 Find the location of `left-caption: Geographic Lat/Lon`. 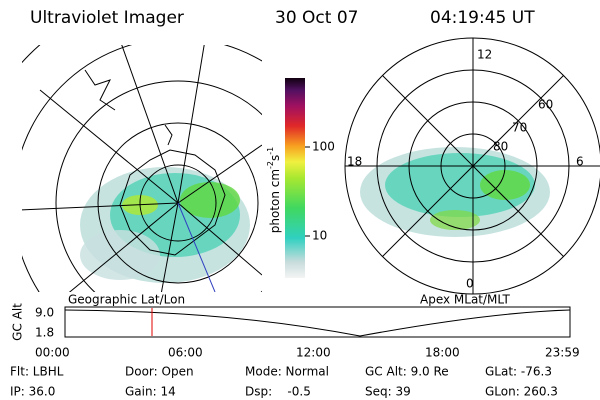

left-caption: Geographic Lat/Lon is located at coordinates (126, 300).